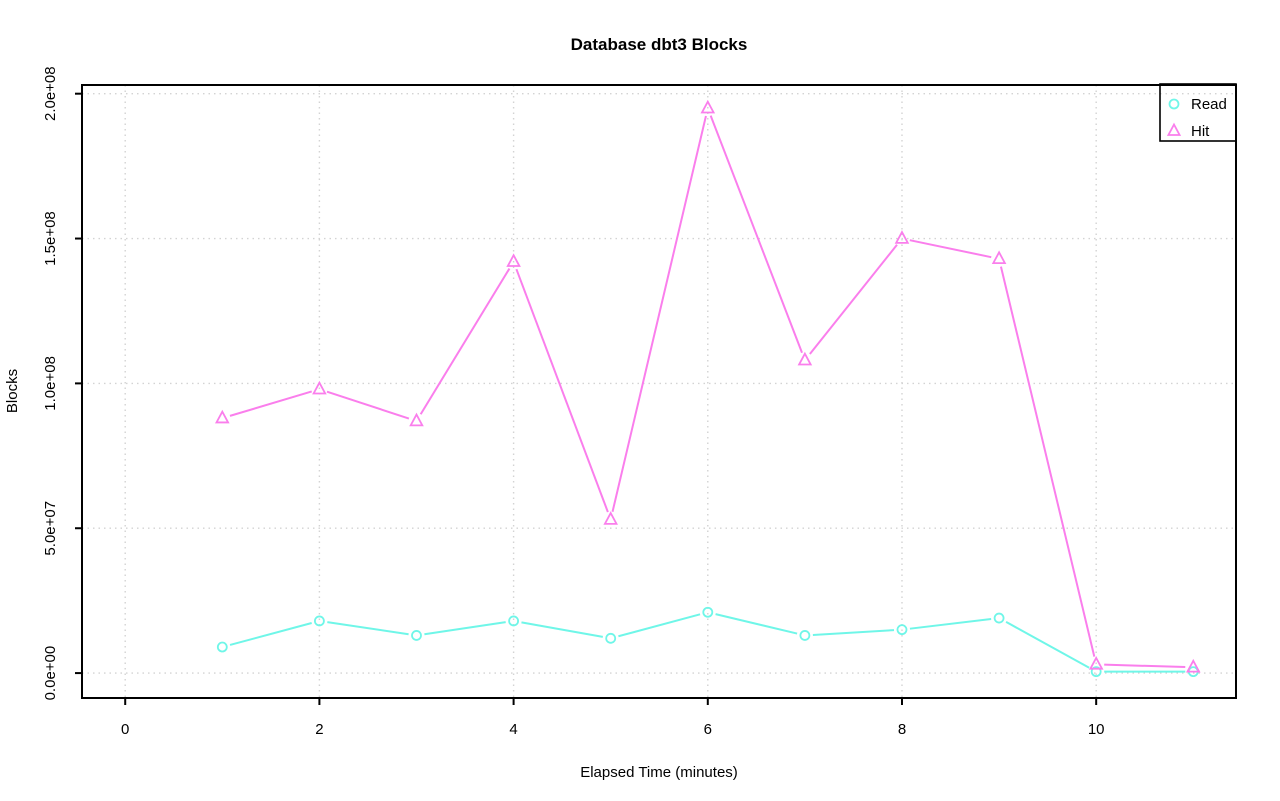 This screenshot has height=801, width=1280. What do you see at coordinates (12, 391) in the screenshot?
I see `y-axis-label: Blocks` at bounding box center [12, 391].